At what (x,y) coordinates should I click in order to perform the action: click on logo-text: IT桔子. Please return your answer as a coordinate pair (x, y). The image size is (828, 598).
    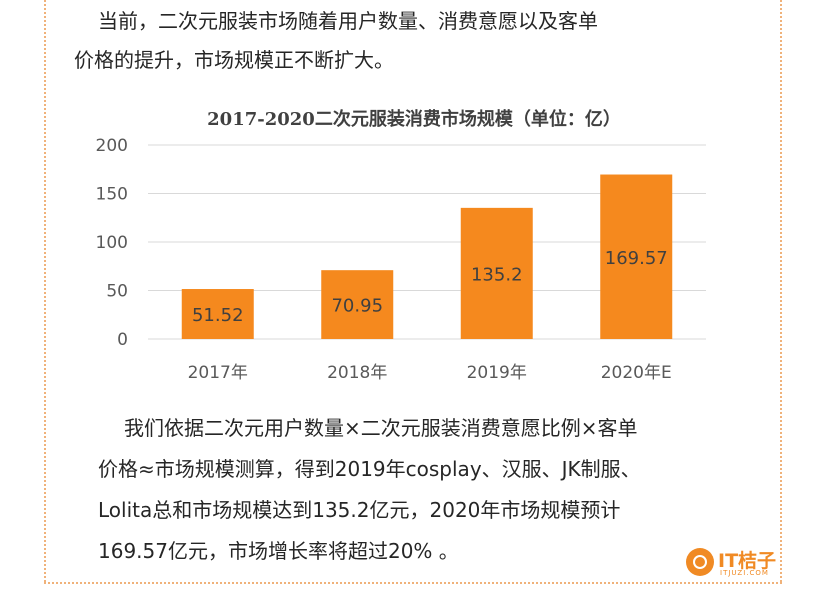
    Looking at the image, I should click on (747, 561).